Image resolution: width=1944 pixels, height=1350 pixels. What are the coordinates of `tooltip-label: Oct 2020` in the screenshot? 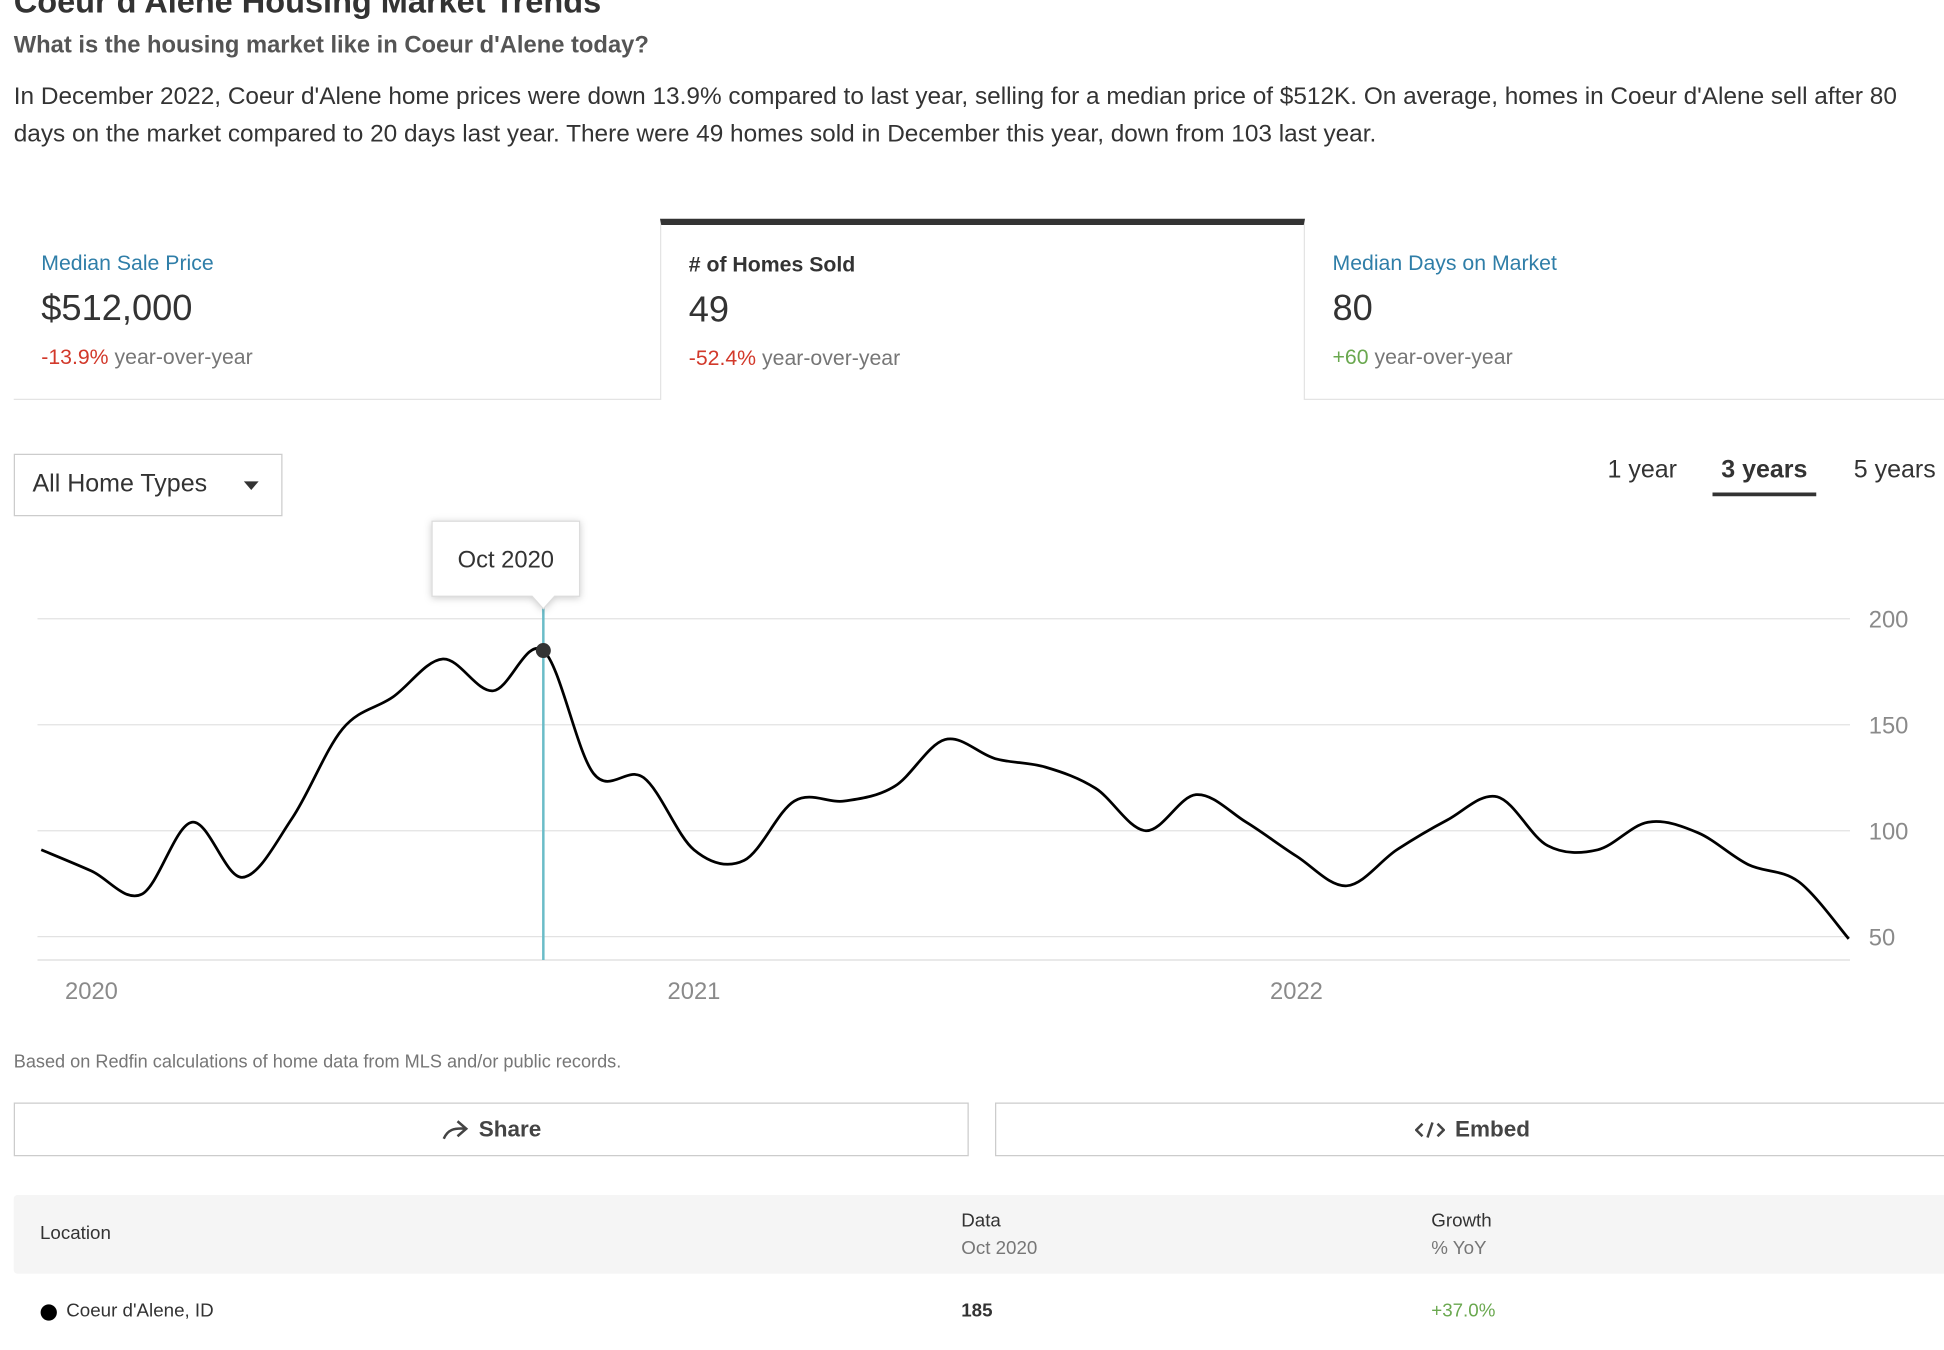 It's located at (506, 560).